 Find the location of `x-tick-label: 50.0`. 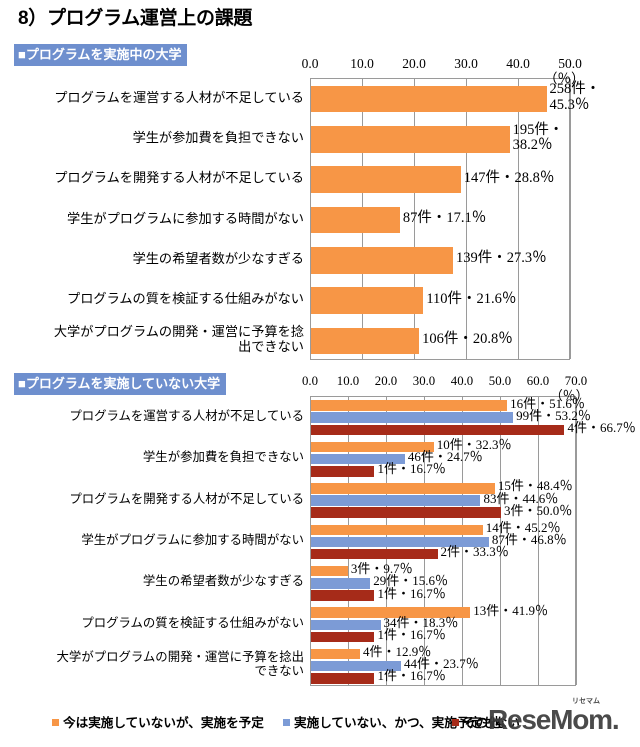

x-tick-label: 50.0 is located at coordinates (570, 63).